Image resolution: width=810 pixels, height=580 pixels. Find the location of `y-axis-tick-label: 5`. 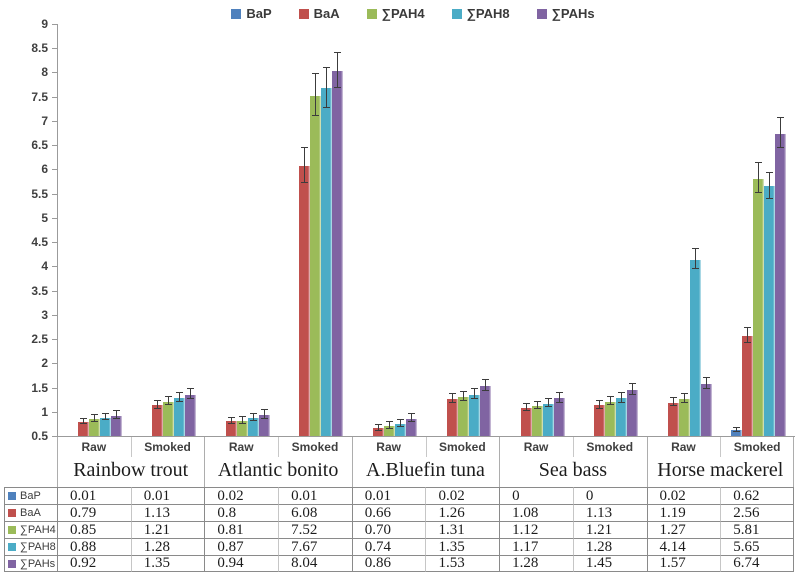

y-axis-tick-label: 5 is located at coordinates (44, 217).